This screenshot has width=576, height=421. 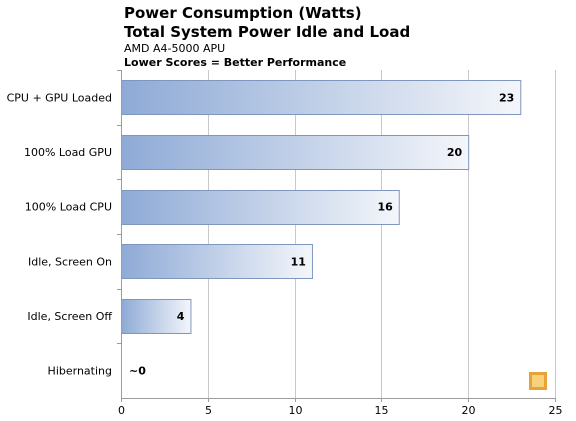 What do you see at coordinates (243, 13) in the screenshot?
I see `chart-title: Power Consumption (Watts)` at bounding box center [243, 13].